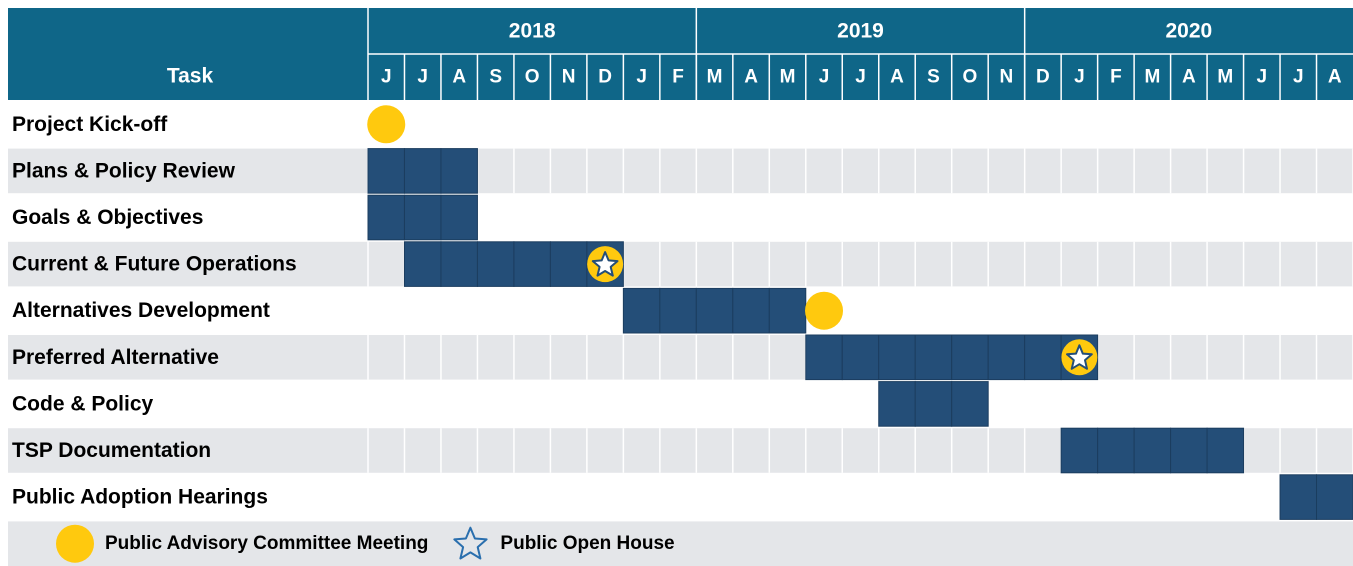 The height and width of the screenshot is (566, 1353). Describe the element at coordinates (83, 403) in the screenshot. I see `task-label: Code & Policy` at that location.